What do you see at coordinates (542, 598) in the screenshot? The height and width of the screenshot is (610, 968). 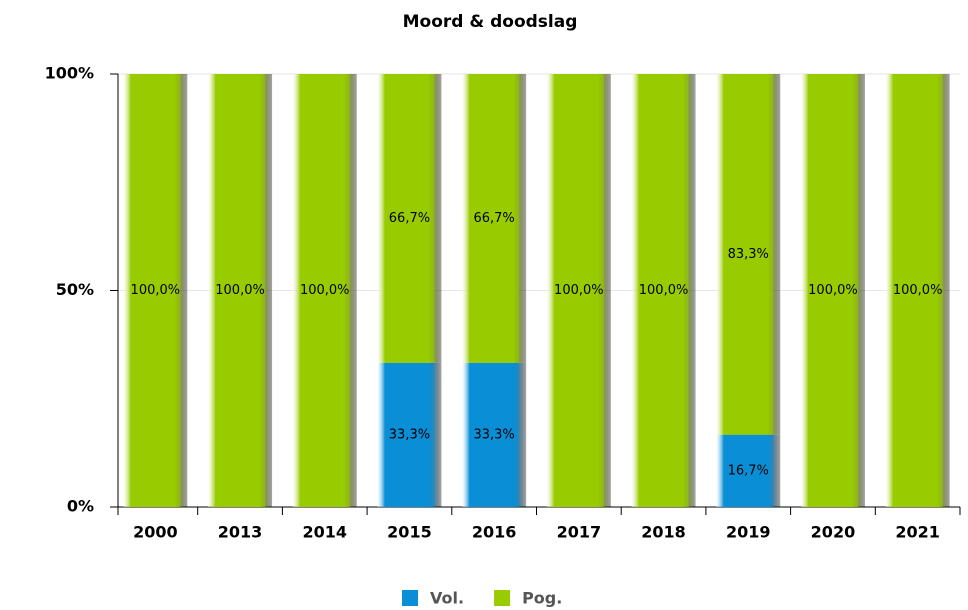 I see `legend-label: Pog.` at bounding box center [542, 598].